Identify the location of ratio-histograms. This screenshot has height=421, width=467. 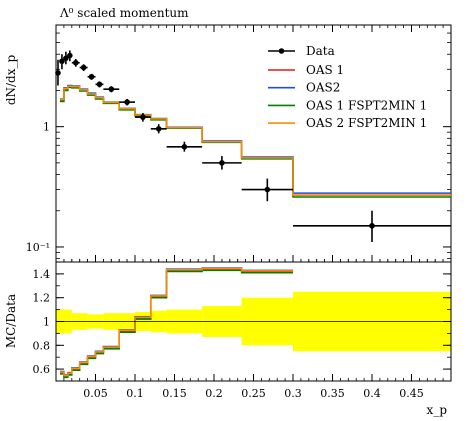
(176, 323).